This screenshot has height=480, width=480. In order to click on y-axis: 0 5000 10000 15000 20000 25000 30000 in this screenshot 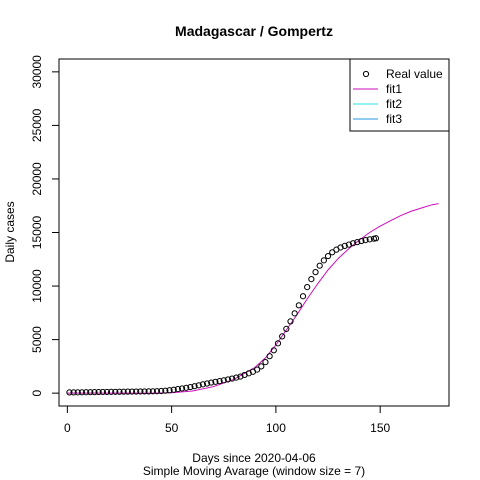, I will do `click(45, 225)`.